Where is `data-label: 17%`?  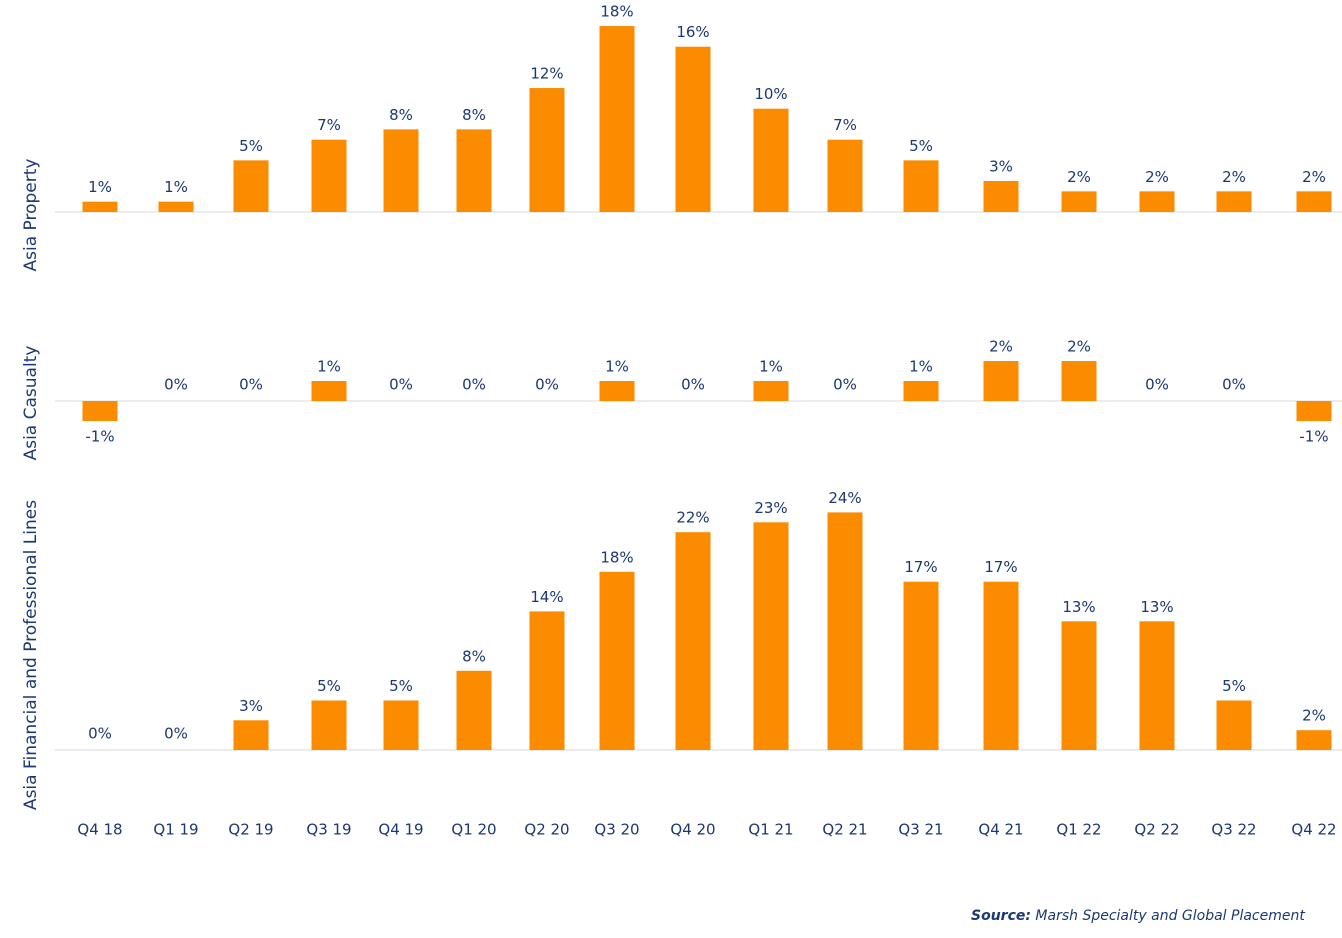 data-label: 17% is located at coordinates (1000, 567).